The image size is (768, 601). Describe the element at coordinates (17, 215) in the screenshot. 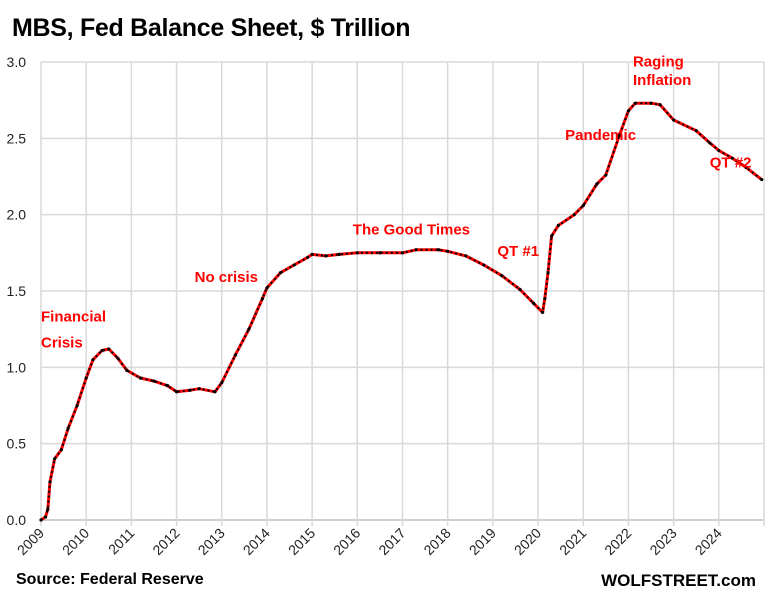

I see `y-tick-label: 2.0` at that location.